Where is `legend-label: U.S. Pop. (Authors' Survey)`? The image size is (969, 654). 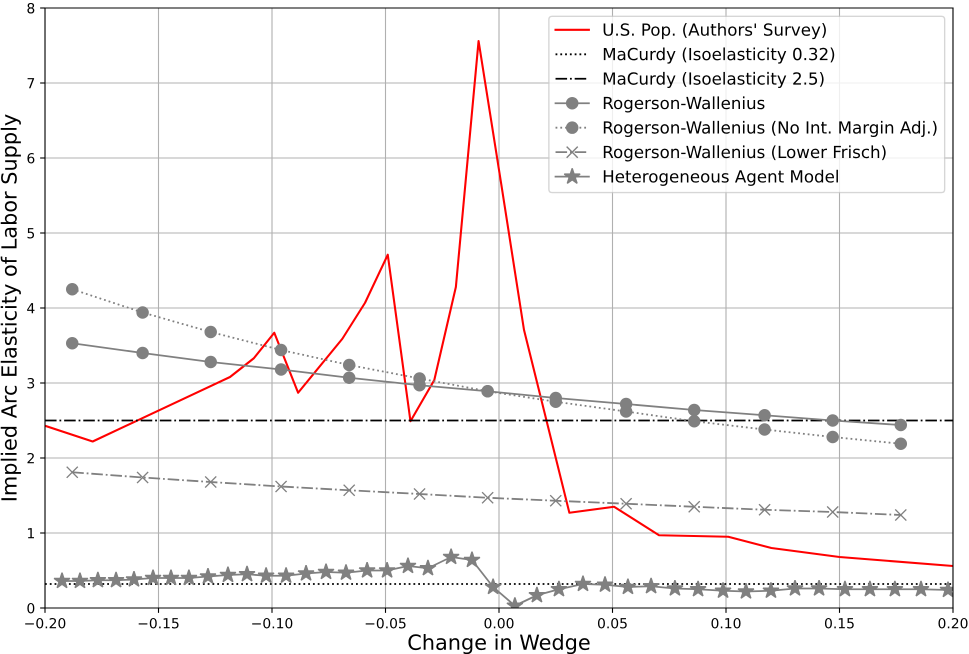
legend-label: U.S. Pop. (Authors' Survey) is located at coordinates (715, 31).